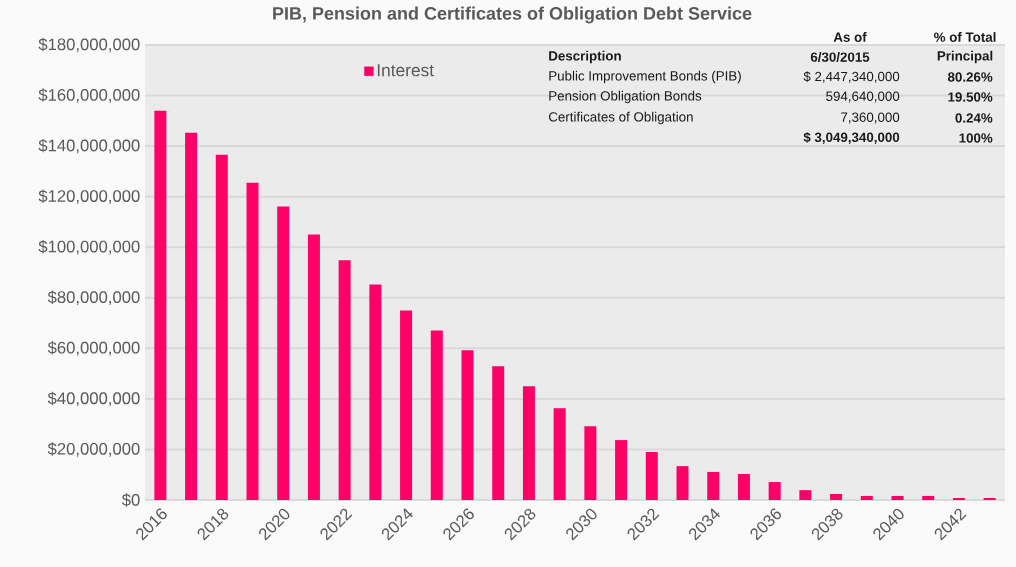 Image resolution: width=1016 pixels, height=567 pixels. Describe the element at coordinates (851, 138) in the screenshot. I see `annotation: $ 3,049,340,000` at that location.